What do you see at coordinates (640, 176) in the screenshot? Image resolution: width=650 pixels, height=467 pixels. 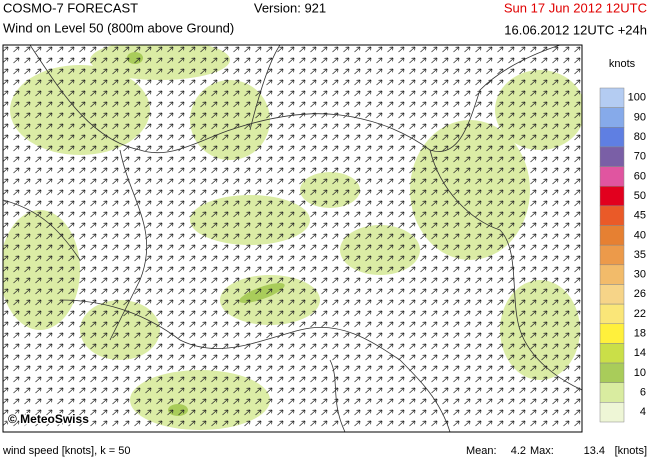 I see `legend-label: 60` at bounding box center [640, 176].